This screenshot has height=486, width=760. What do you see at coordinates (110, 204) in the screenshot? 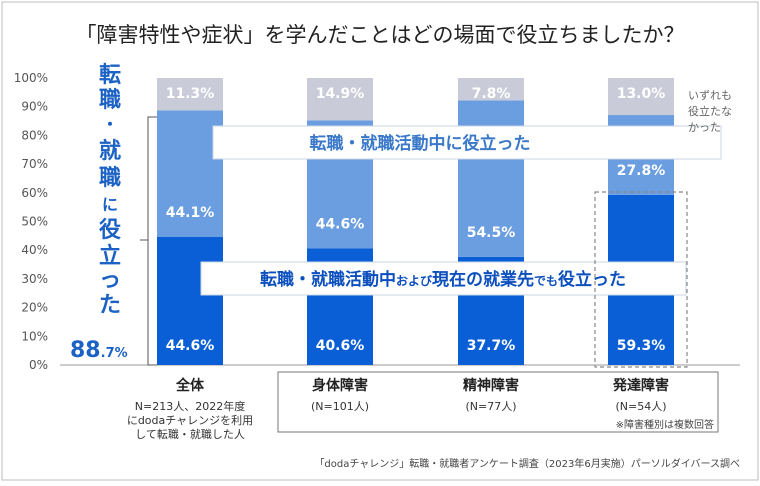
I see `total-vertical-char: に` at bounding box center [110, 204].